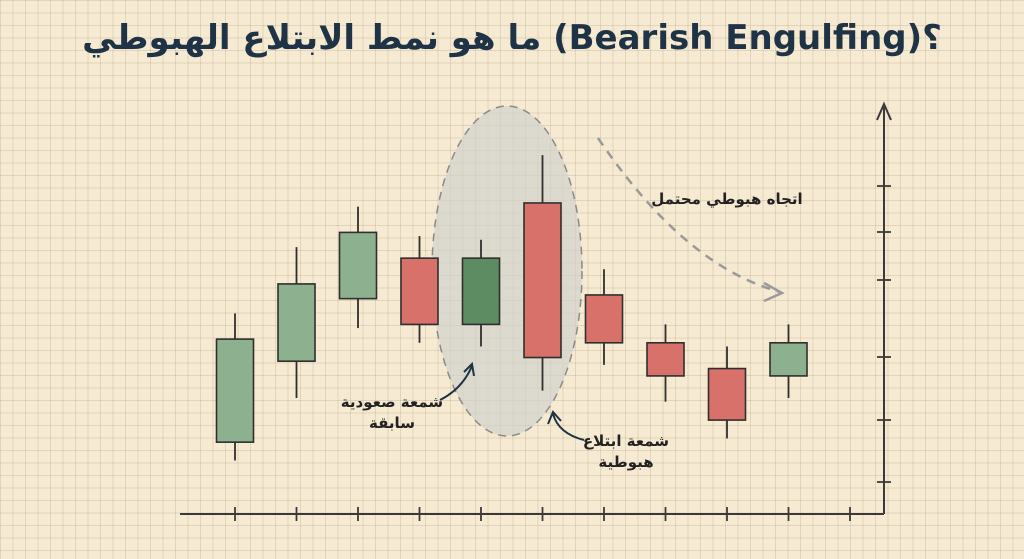 Image resolution: width=1024 pixels, height=559 pixels. Describe the element at coordinates (625, 462) in the screenshot. I see `engulf-candle-label-line2: هبوطية` at that location.